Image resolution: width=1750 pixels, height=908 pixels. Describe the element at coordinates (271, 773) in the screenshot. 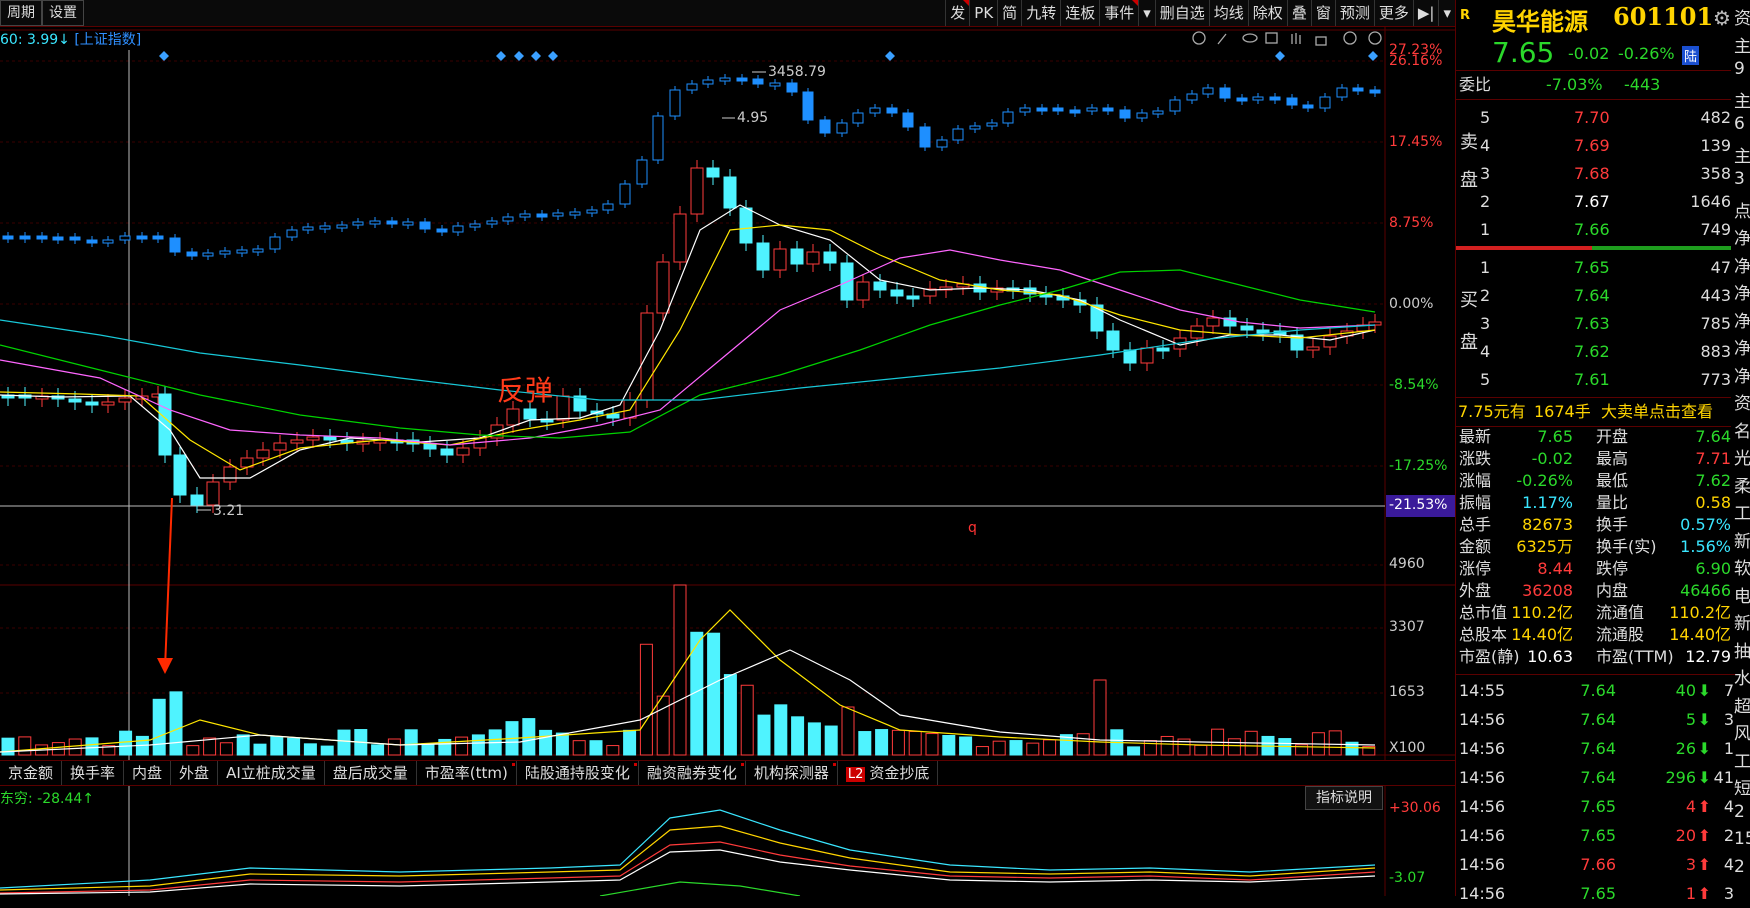

I see `tab-ai-volume: AI立桩成交量` at that location.